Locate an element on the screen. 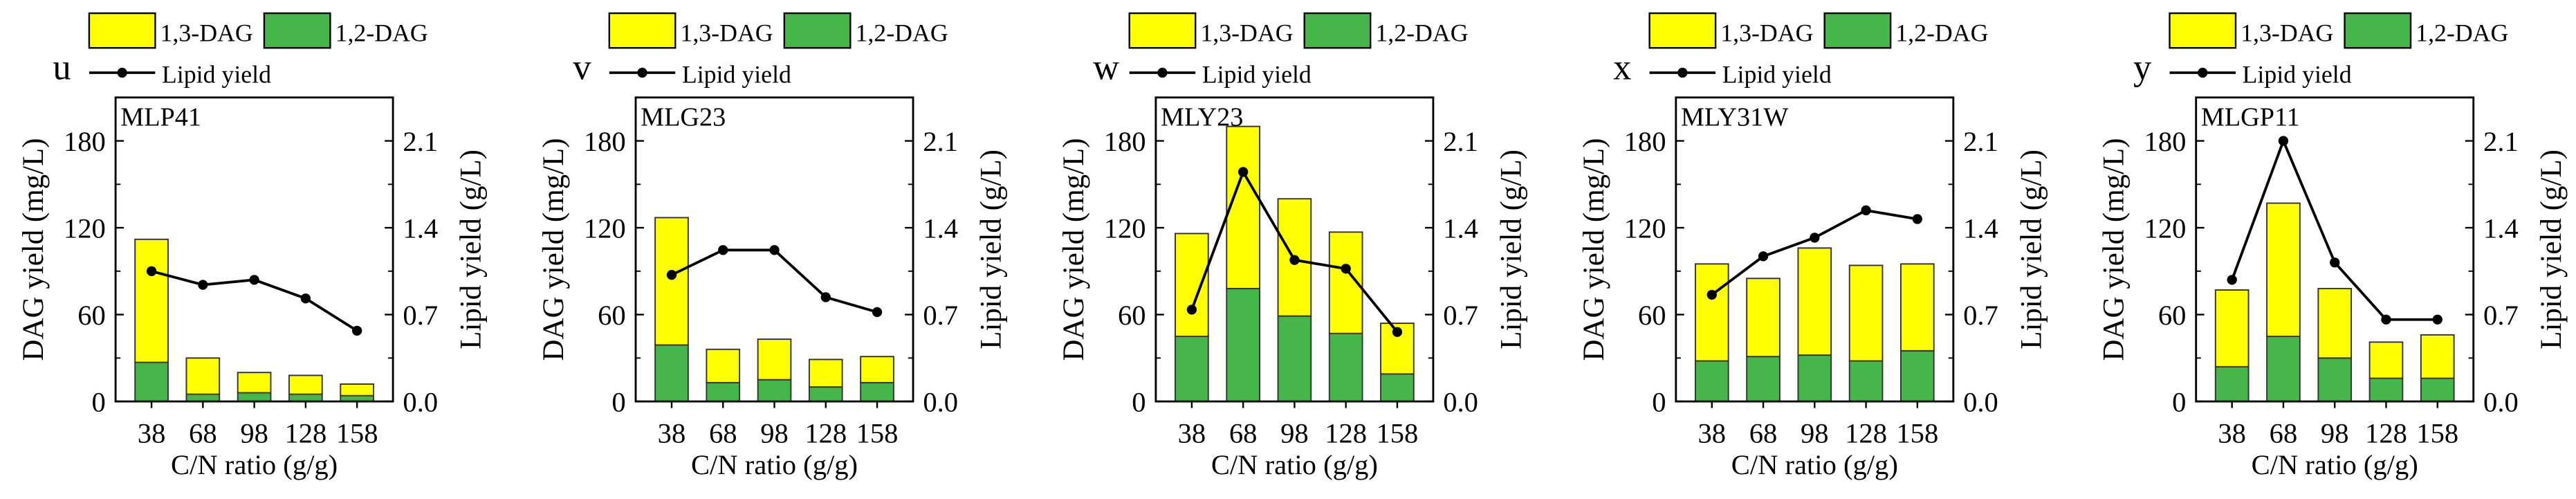 This screenshot has width=2576, height=499. panel-letter: y is located at coordinates (2142, 68).